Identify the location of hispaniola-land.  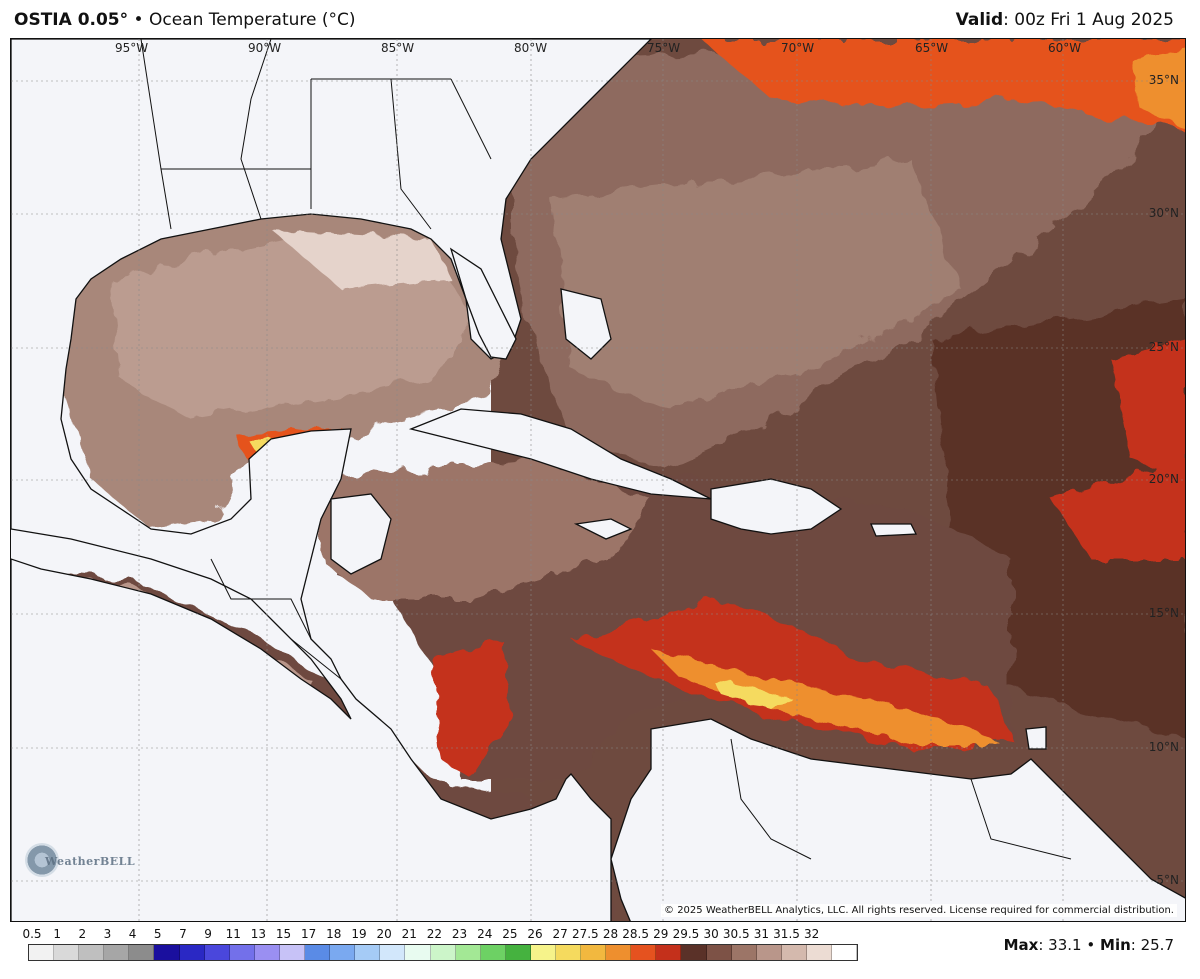
(776, 506).